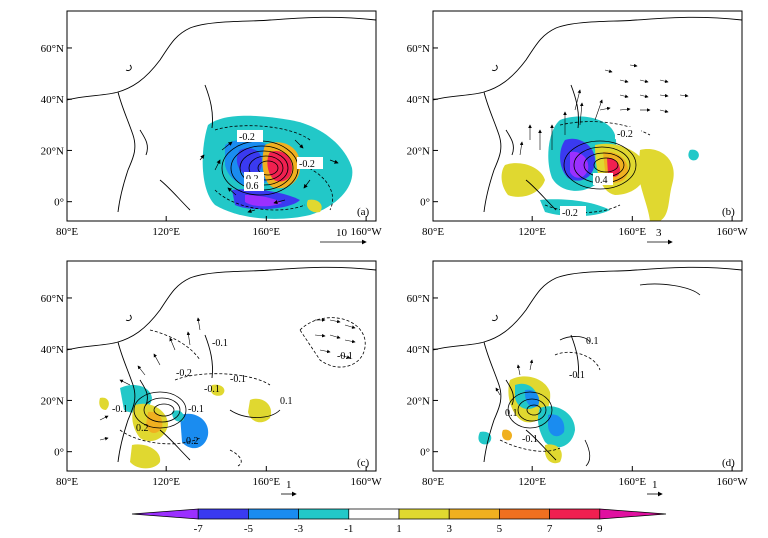  Describe the element at coordinates (184, 373) in the screenshot. I see `panel-c-contour-label: -0.2` at that location.